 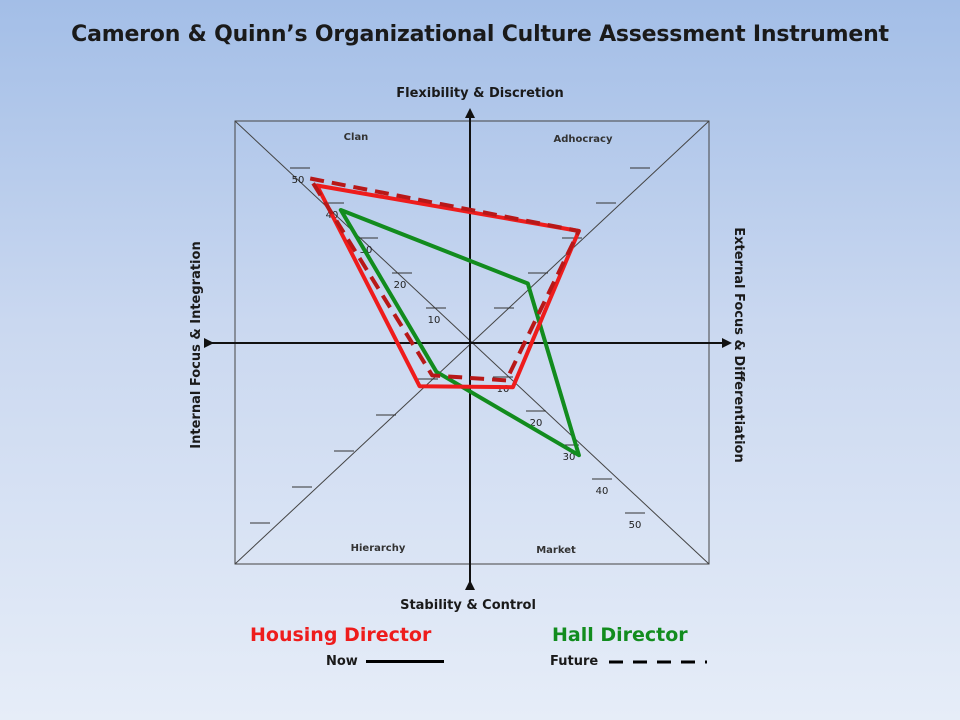 What do you see at coordinates (196, 344) in the screenshot?
I see `axis-label-left: Internal Focus & Integration` at bounding box center [196, 344].